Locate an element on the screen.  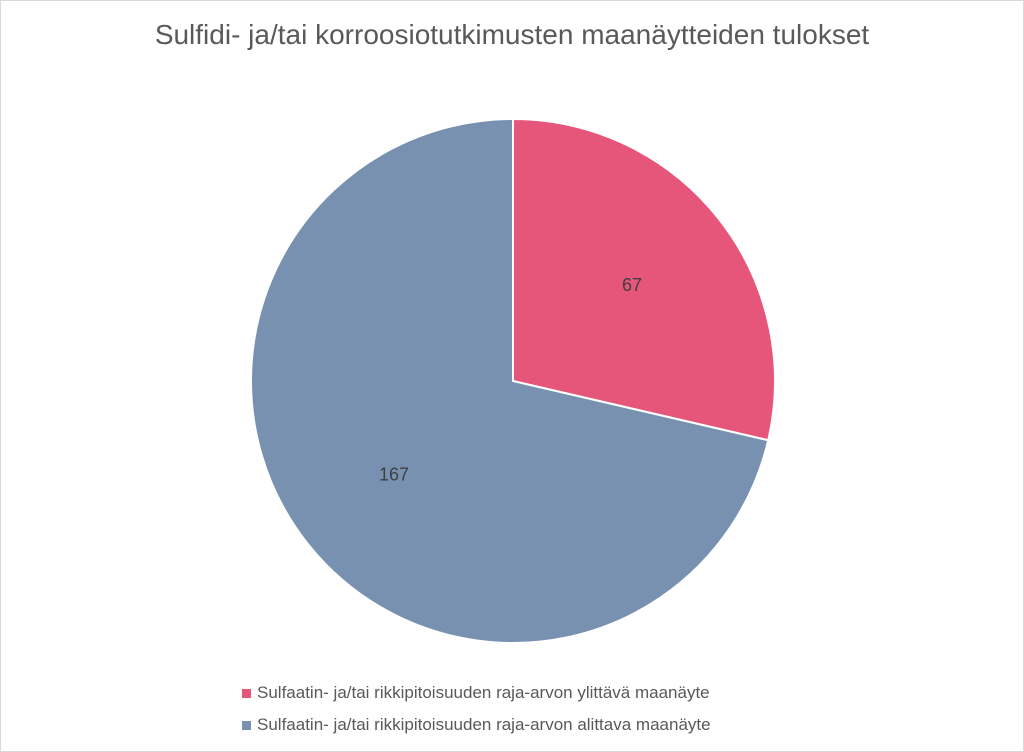
legend-swatch-below is located at coordinates (246, 725).